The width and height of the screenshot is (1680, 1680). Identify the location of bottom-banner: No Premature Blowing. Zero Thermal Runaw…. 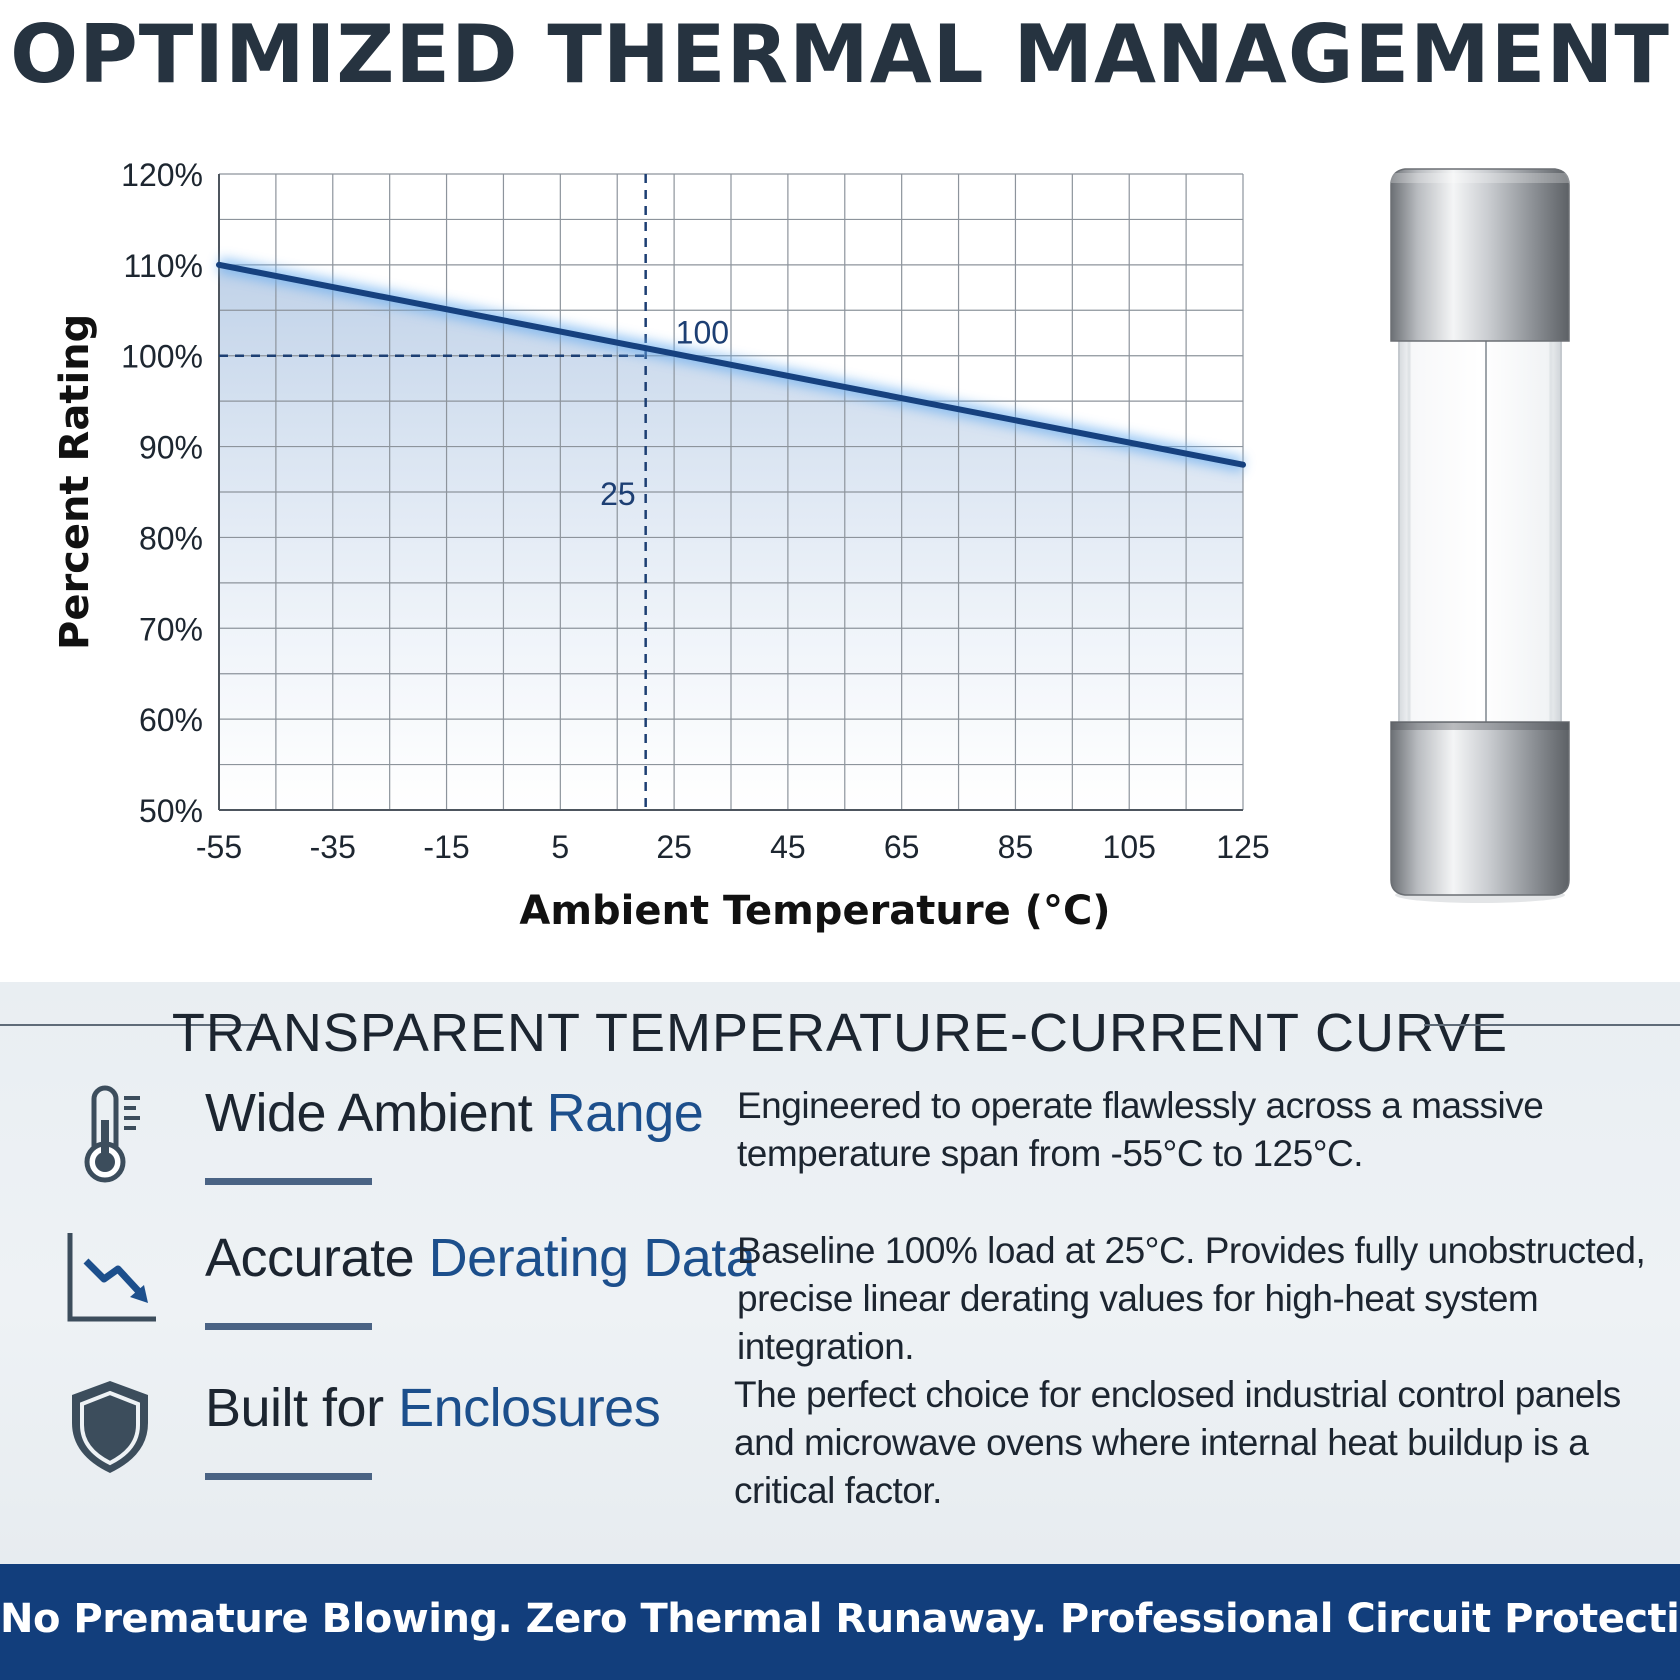
(840, 1622).